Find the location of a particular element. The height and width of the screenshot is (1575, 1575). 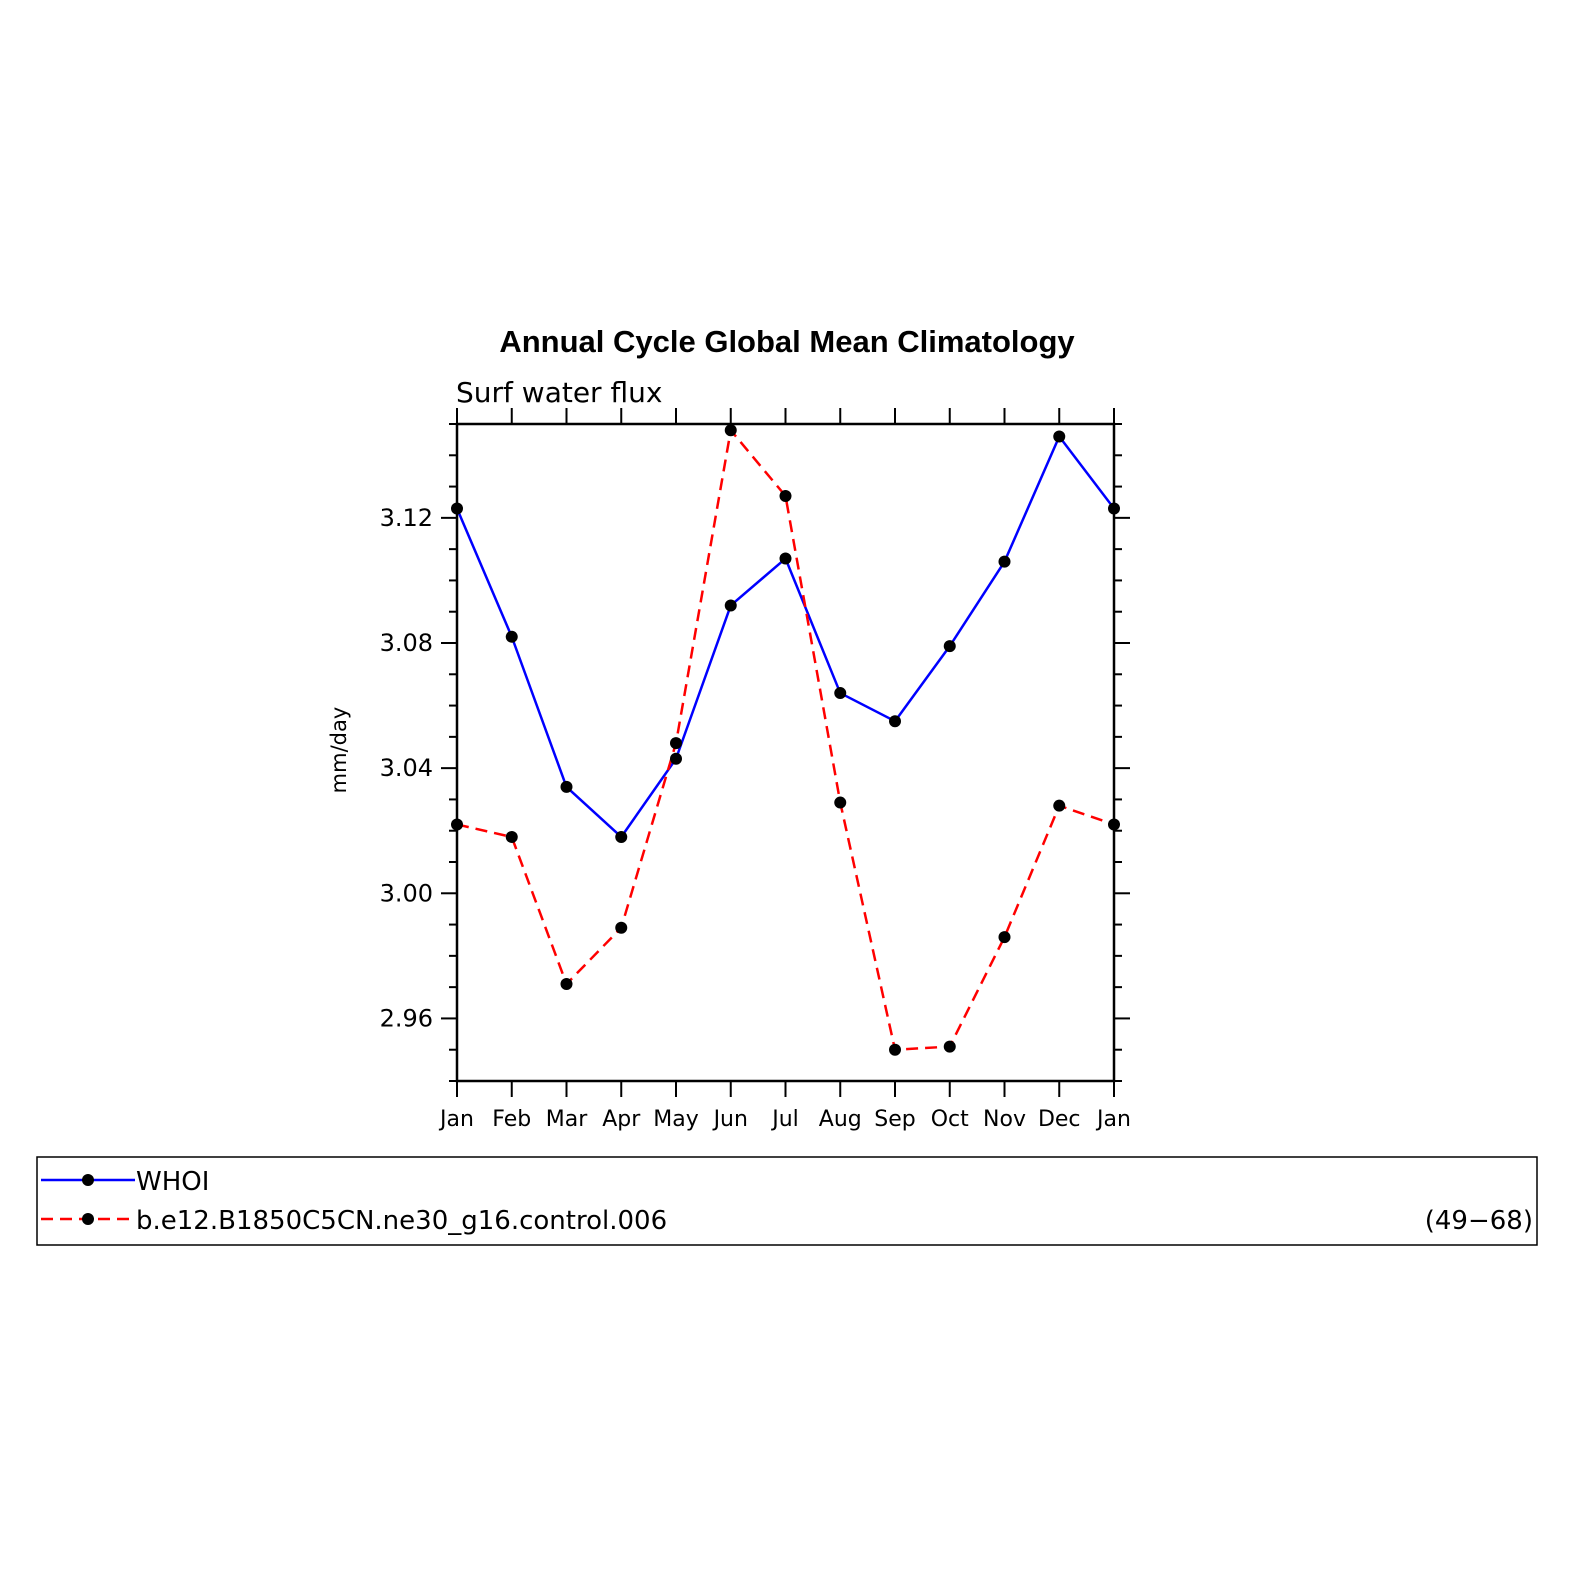

x-tick-label: Mar is located at coordinates (567, 1119).